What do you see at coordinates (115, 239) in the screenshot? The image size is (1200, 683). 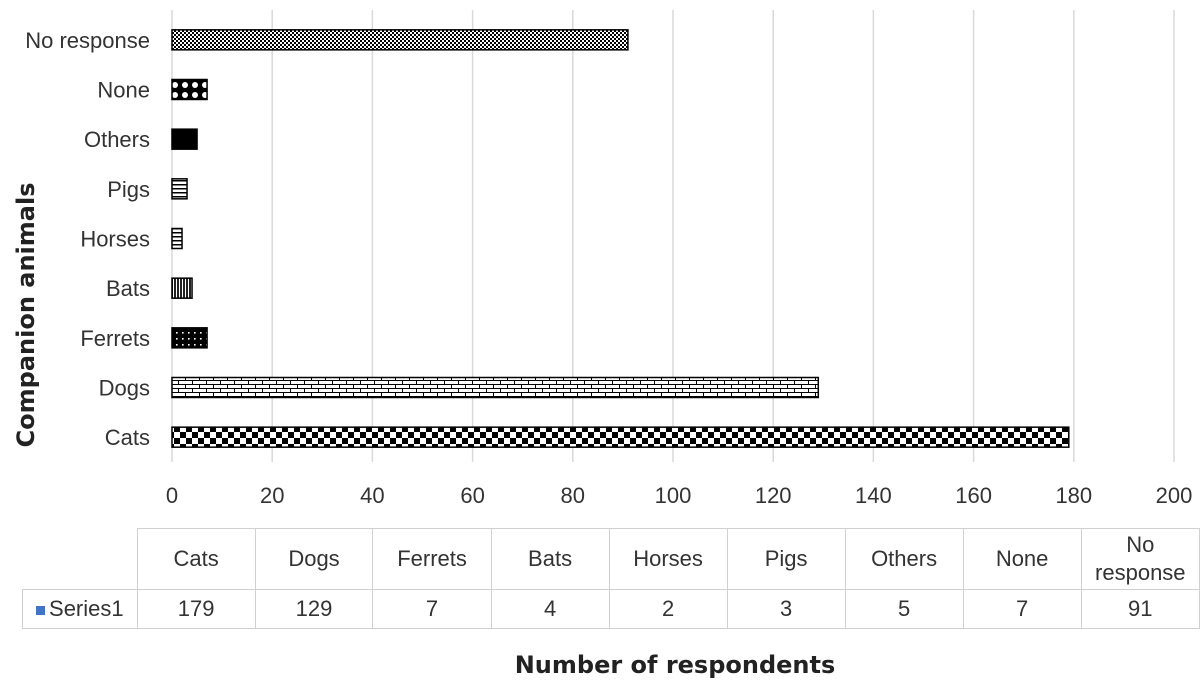 I see `category-label: Horses` at bounding box center [115, 239].